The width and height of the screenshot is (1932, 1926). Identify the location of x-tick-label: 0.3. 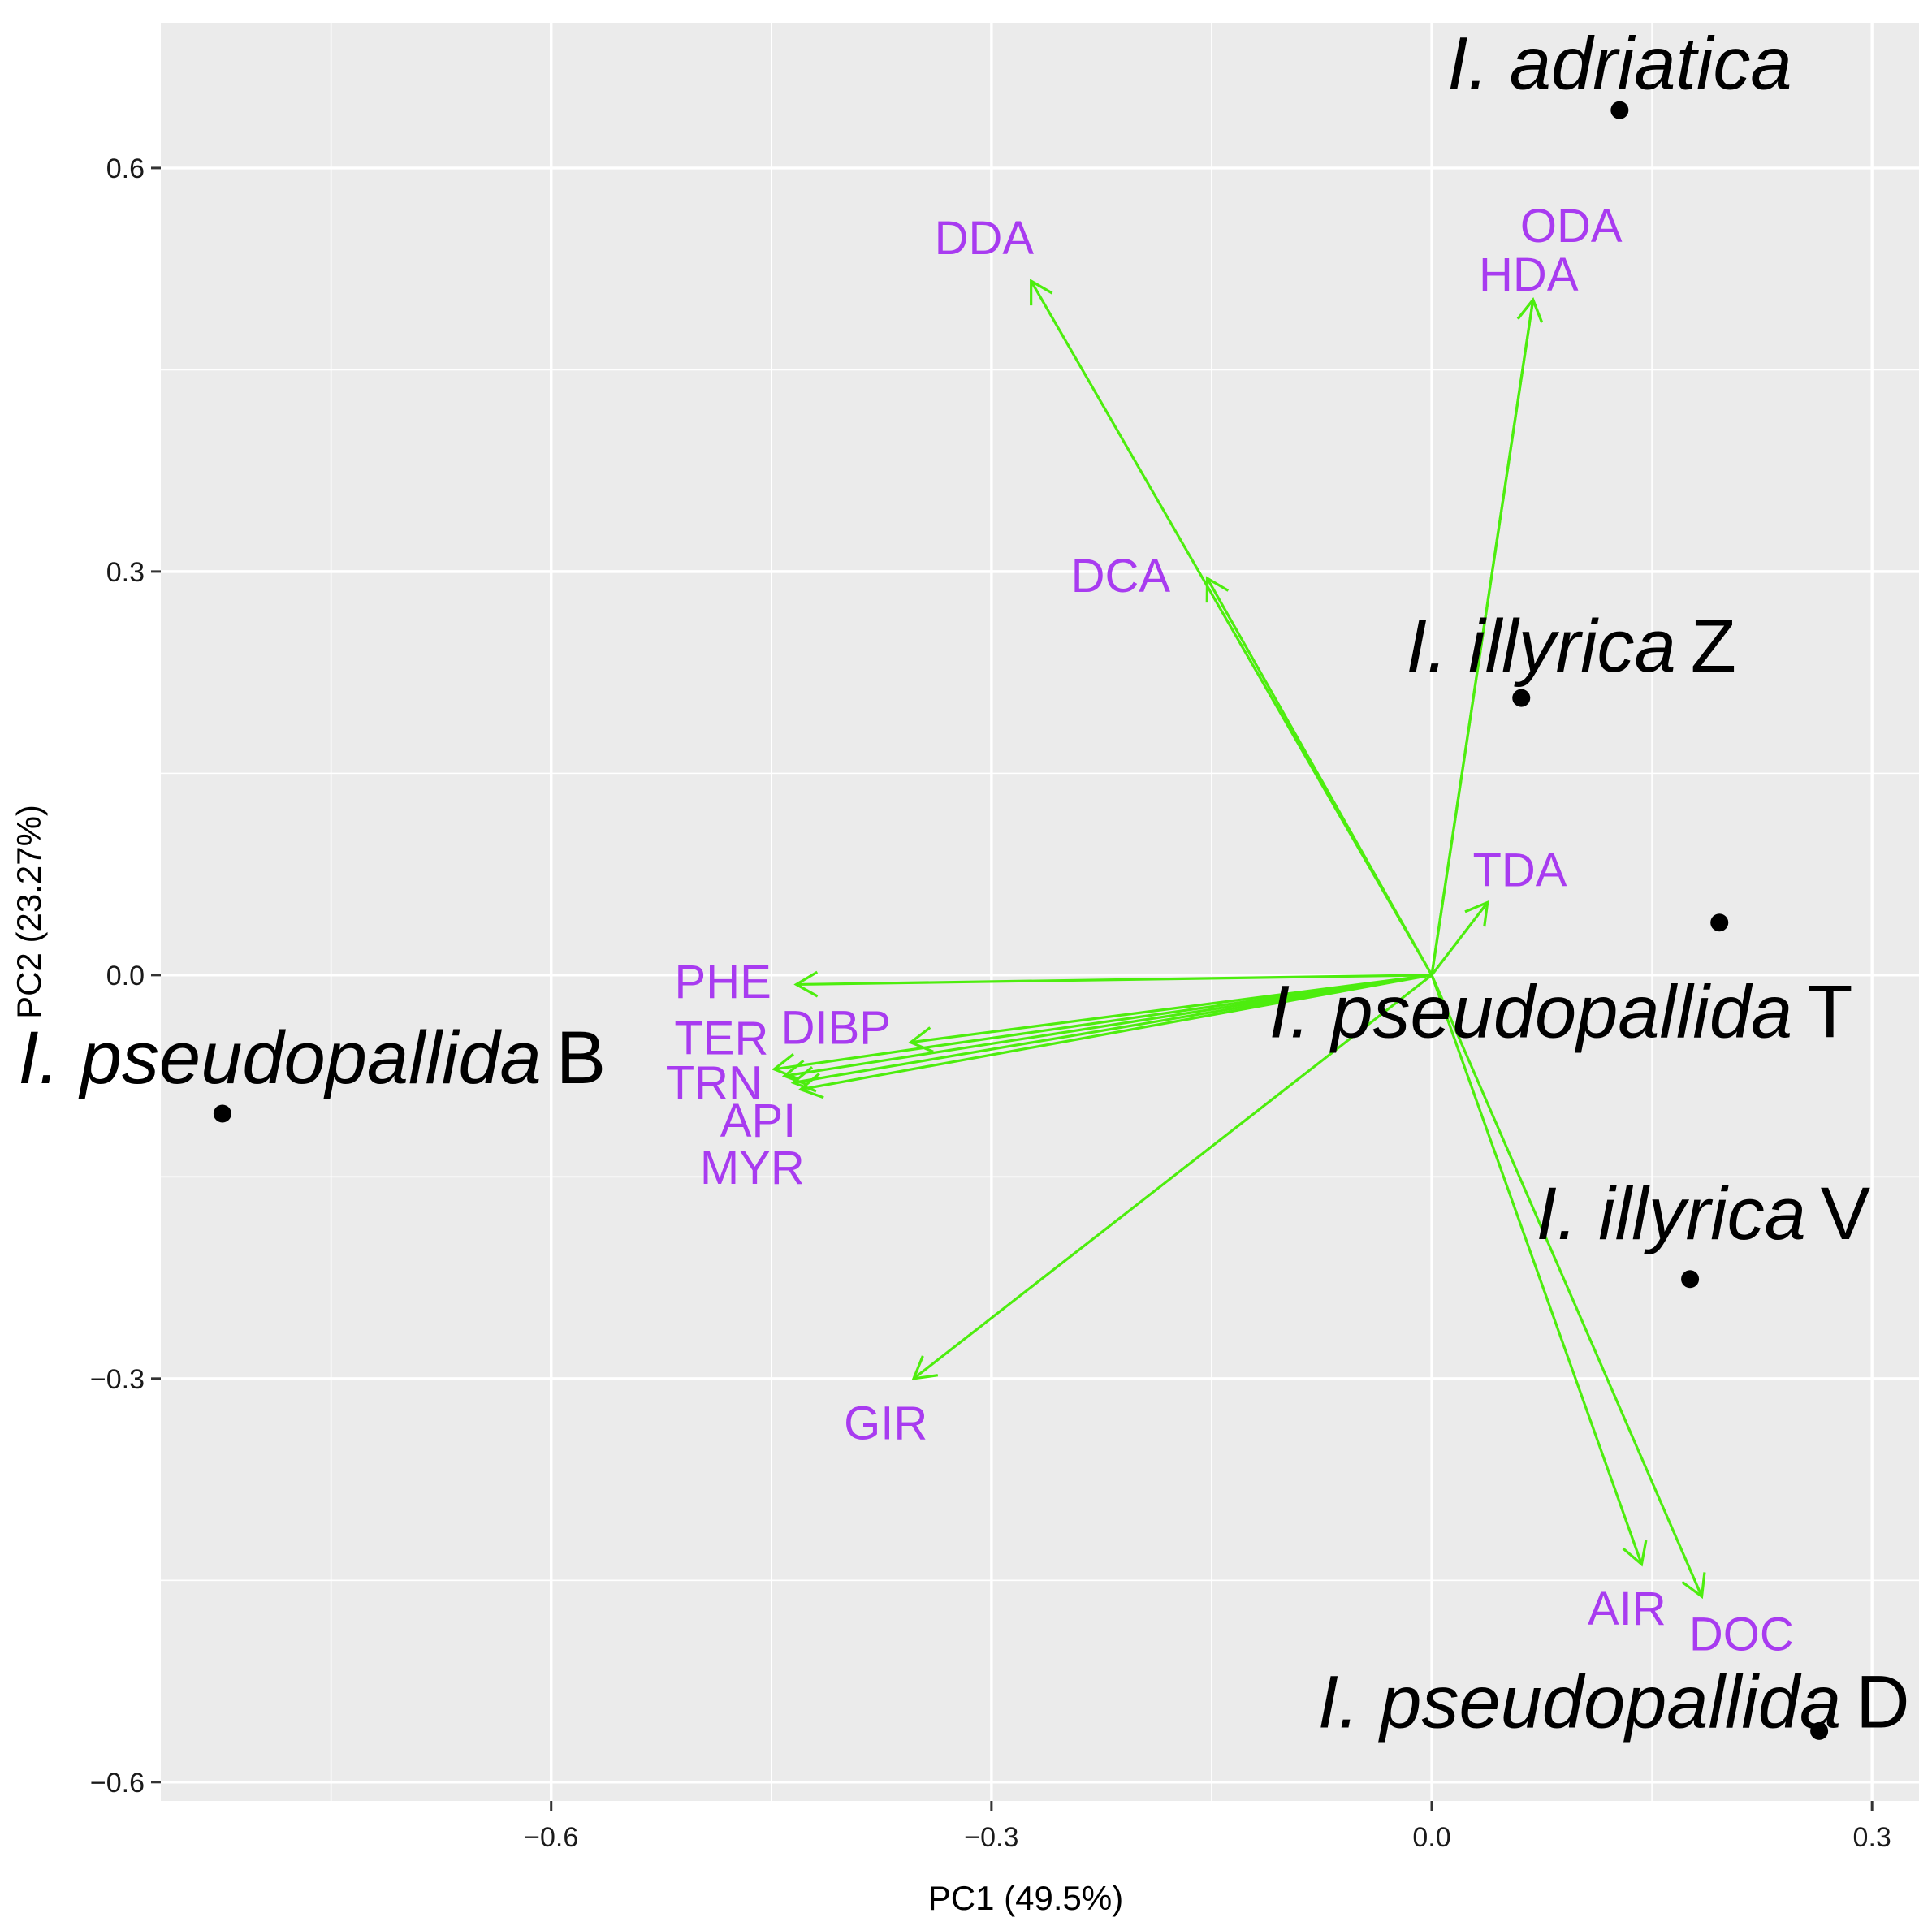
(1872, 1837).